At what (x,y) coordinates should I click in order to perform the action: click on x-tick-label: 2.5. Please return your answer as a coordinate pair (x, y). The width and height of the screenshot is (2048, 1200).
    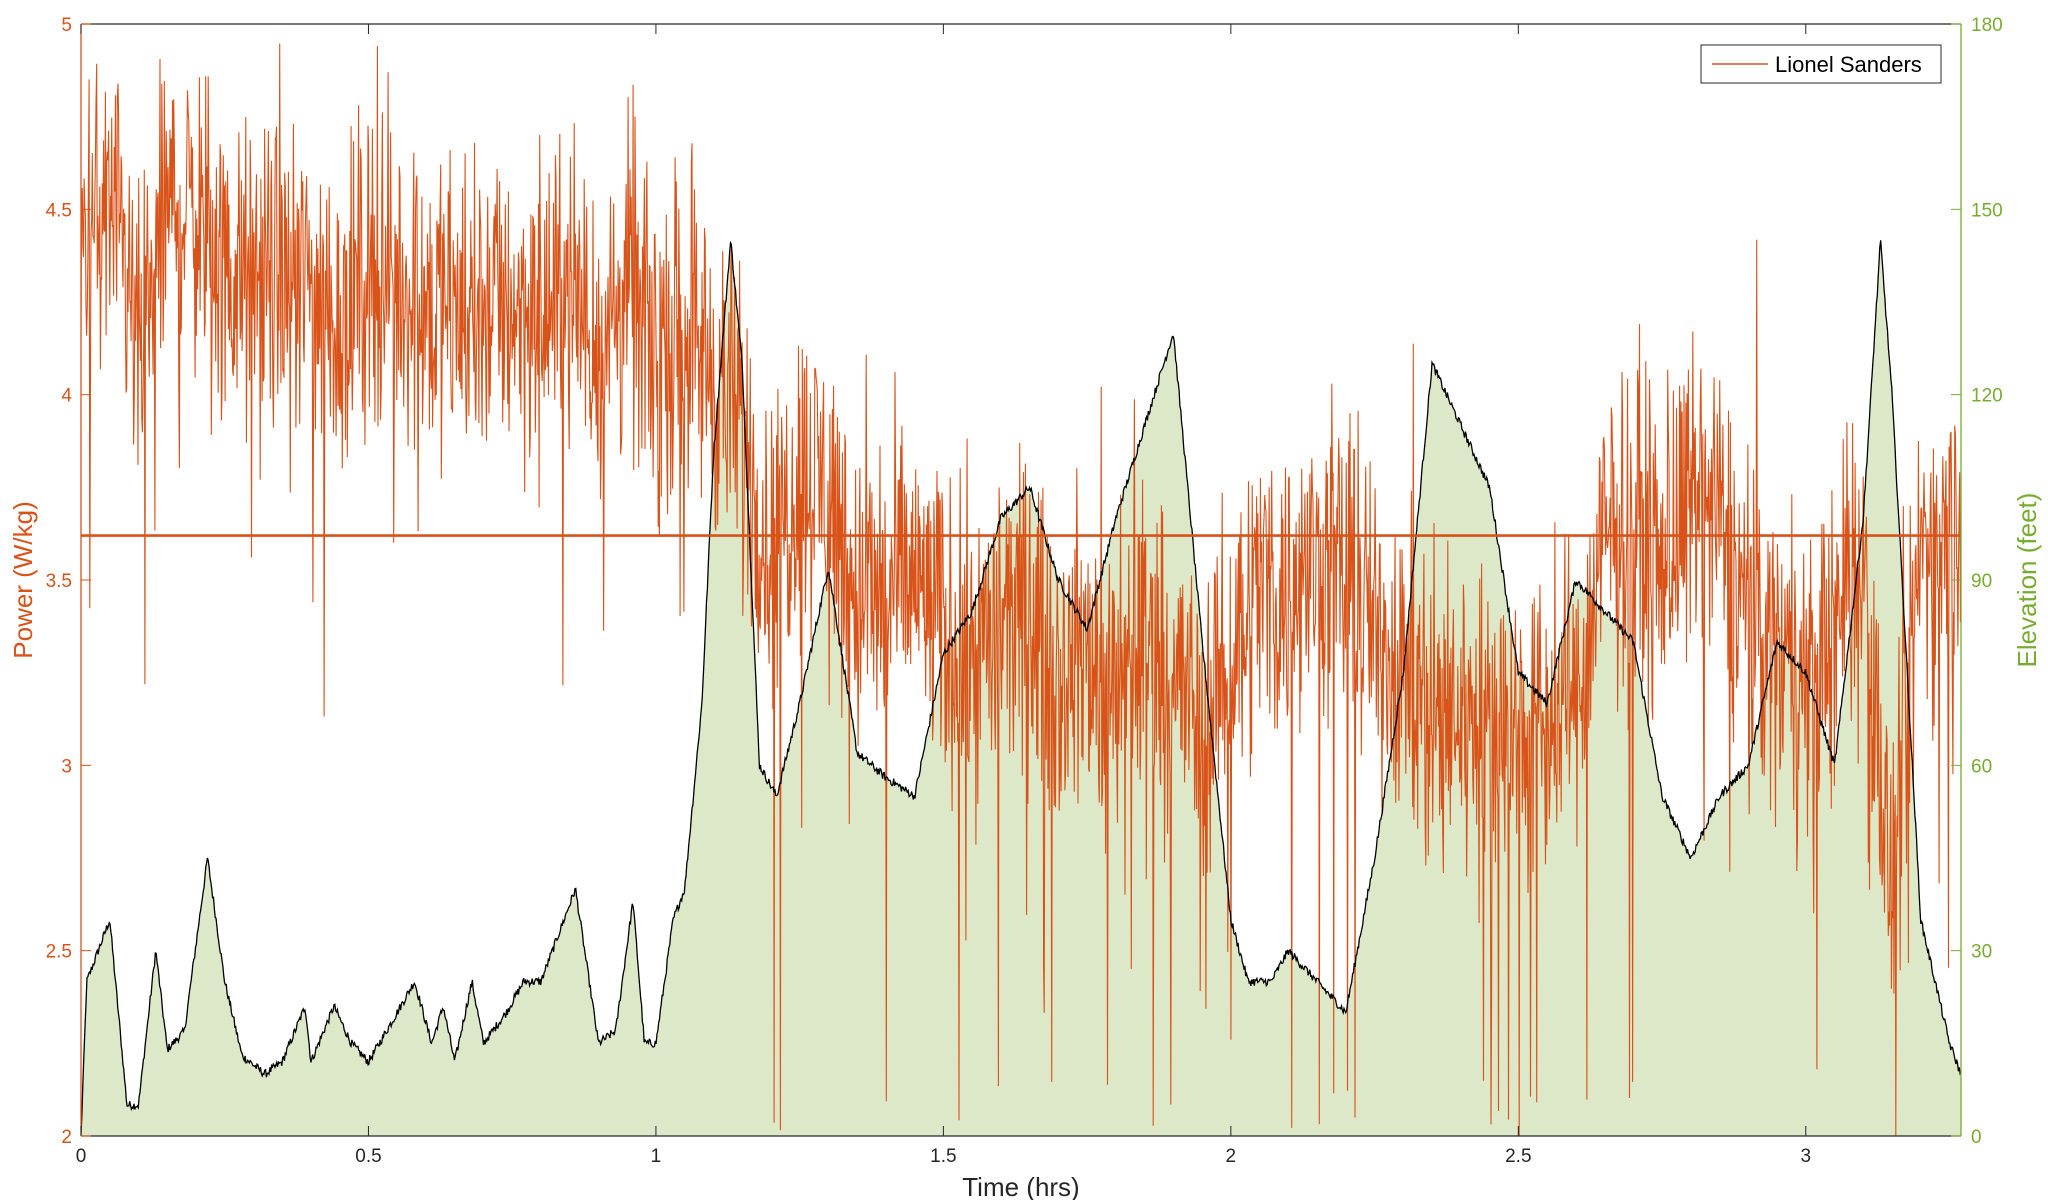
    Looking at the image, I should click on (1518, 1156).